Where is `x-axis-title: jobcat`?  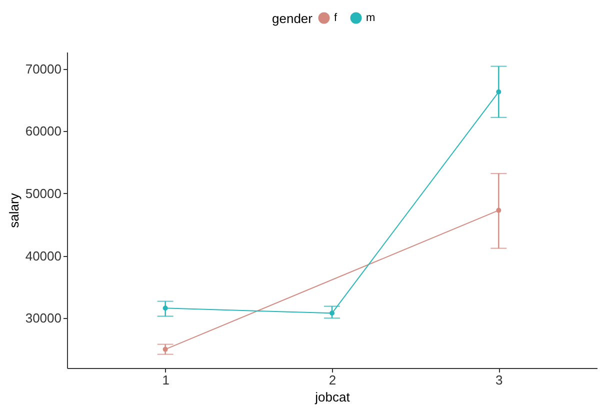 x-axis-title: jobcat is located at coordinates (332, 397).